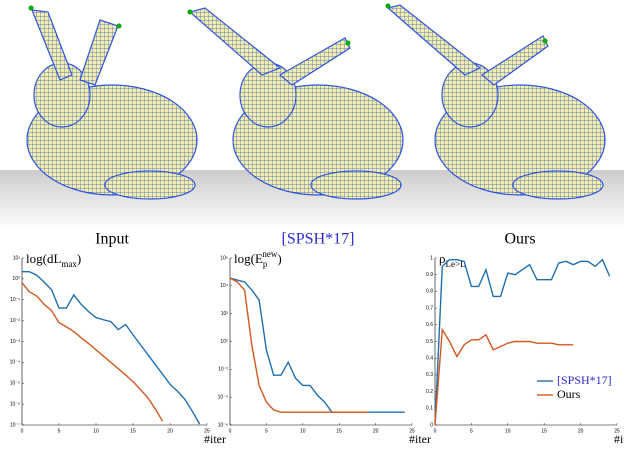 The height and width of the screenshot is (450, 624). Describe the element at coordinates (442, 258) in the screenshot. I see `title-part: ρ` at that location.